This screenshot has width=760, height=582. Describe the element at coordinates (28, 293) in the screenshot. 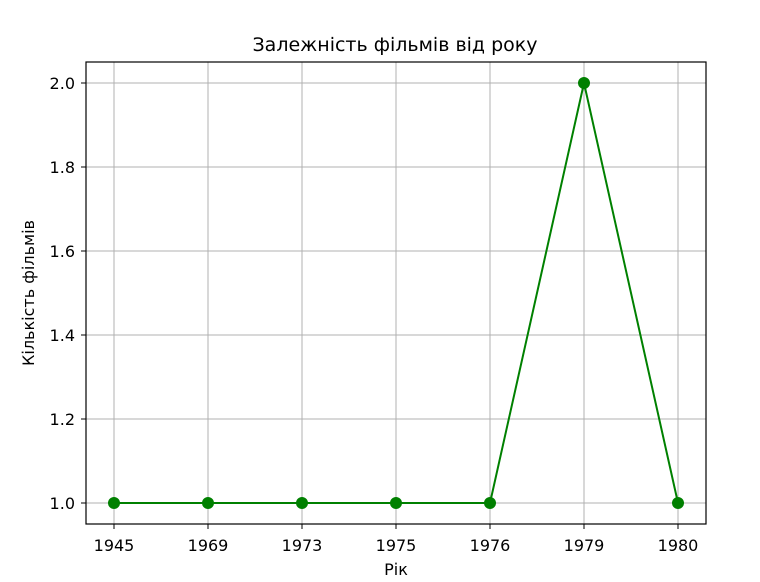

I see `y-axis-label: Кількість фільмів` at that location.